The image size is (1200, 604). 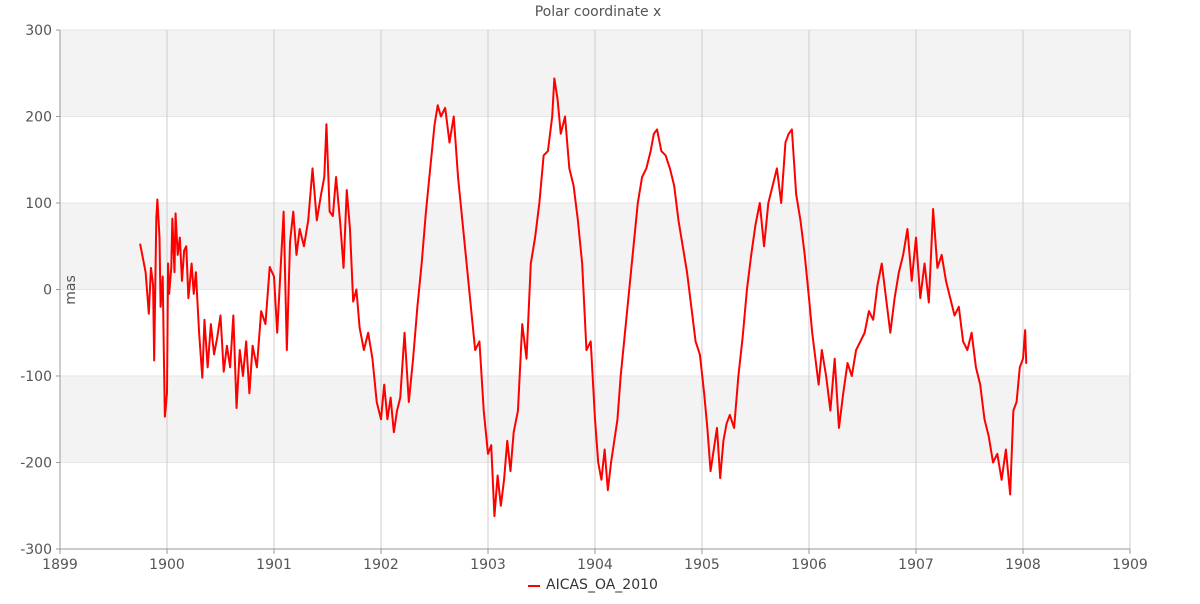 I want to click on x-tick-label: 1906, so click(x=809, y=565).